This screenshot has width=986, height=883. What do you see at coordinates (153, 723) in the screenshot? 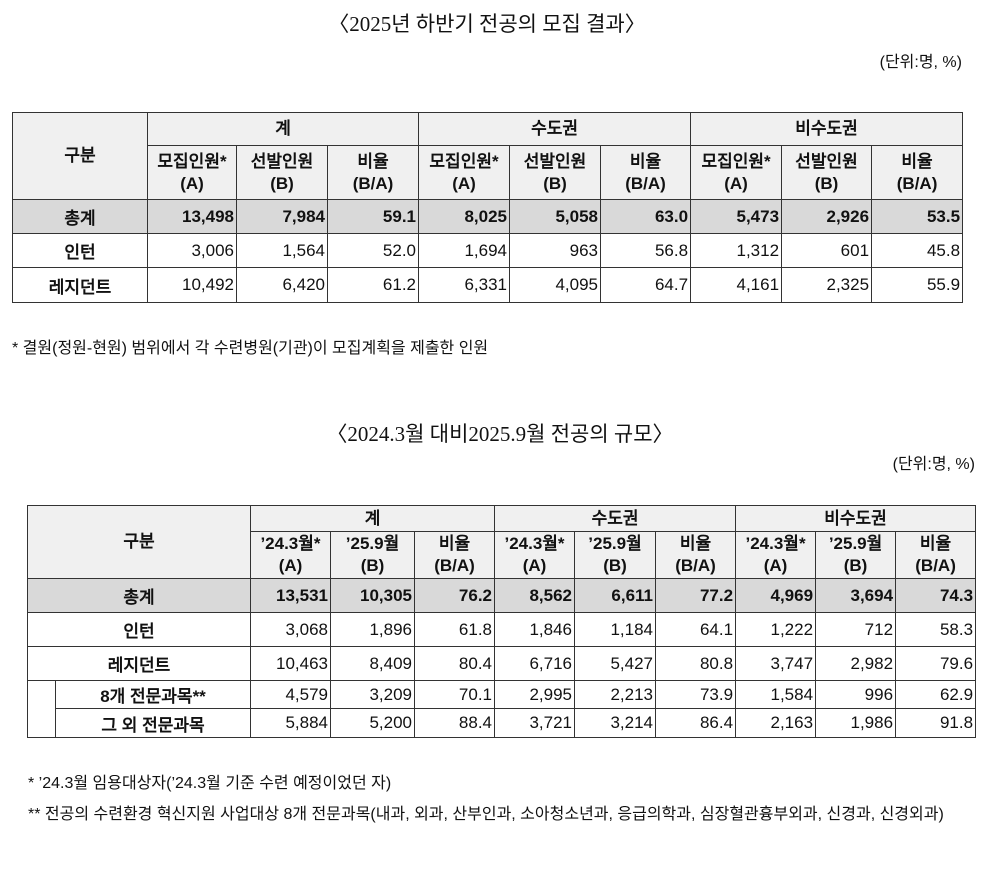
I see `row-label: 그 외 전문과목` at bounding box center [153, 723].